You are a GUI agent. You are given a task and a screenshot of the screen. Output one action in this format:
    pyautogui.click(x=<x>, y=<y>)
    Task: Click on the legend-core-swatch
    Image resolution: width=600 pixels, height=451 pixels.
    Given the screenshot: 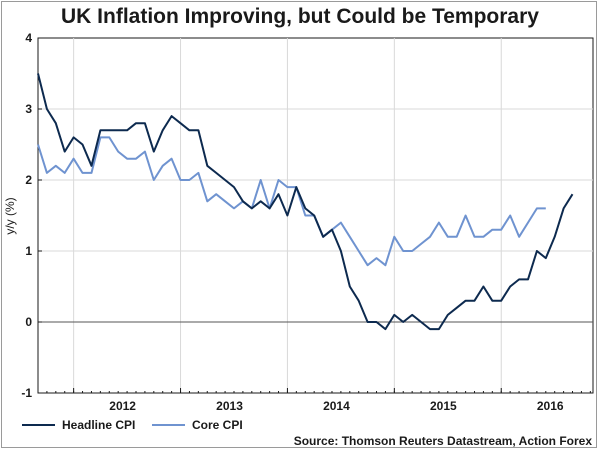 What is the action you would take?
    pyautogui.click(x=168, y=425)
    